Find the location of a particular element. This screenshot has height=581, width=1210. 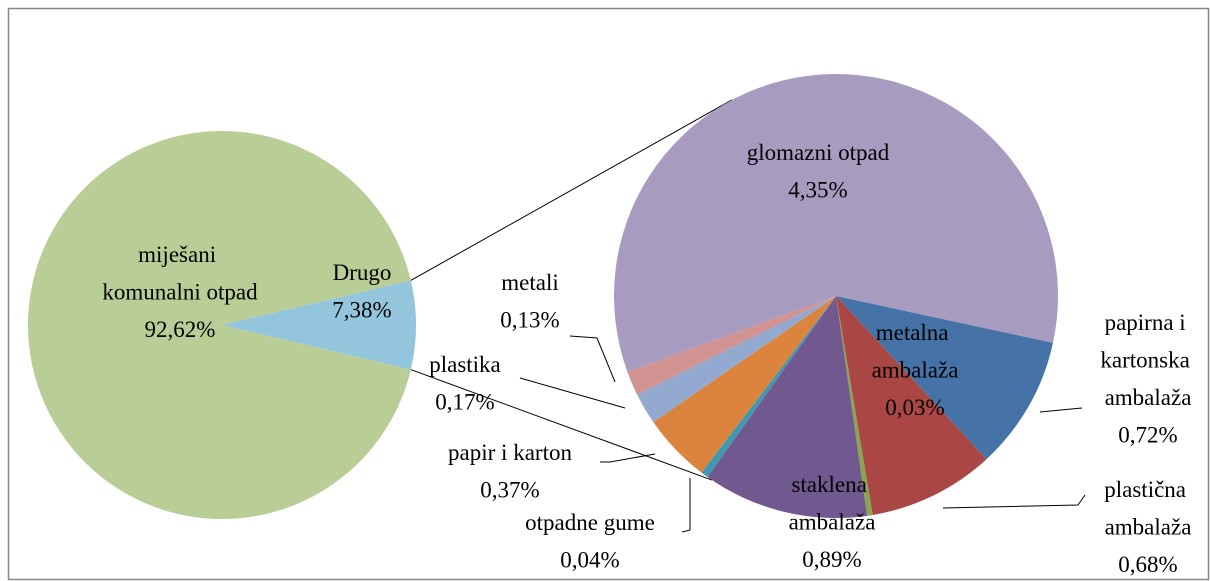

slice-label: staklena ambalaža is located at coordinates (832, 503).